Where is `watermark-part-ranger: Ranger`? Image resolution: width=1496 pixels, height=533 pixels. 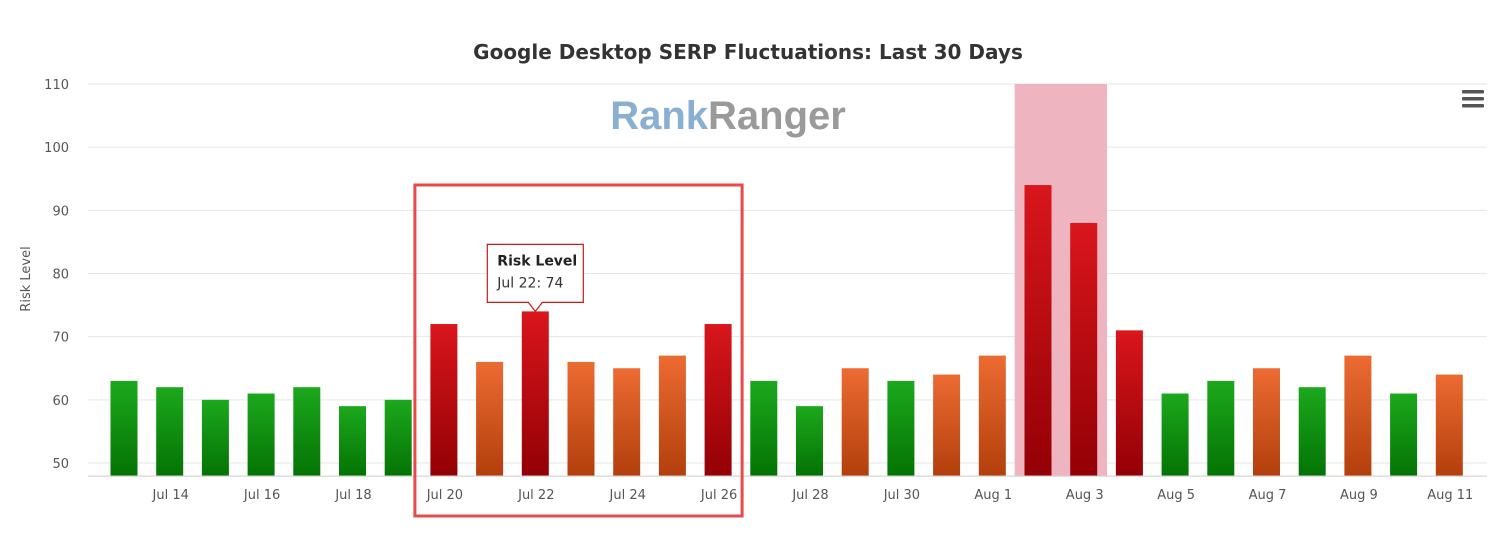
watermark-part-ranger: Ranger is located at coordinates (777, 116).